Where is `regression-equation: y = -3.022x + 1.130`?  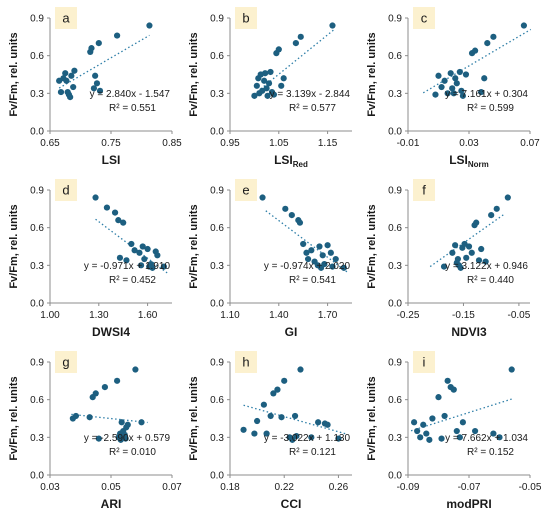
regression-equation: y = -3.022x + 1.130 is located at coordinates (307, 438).